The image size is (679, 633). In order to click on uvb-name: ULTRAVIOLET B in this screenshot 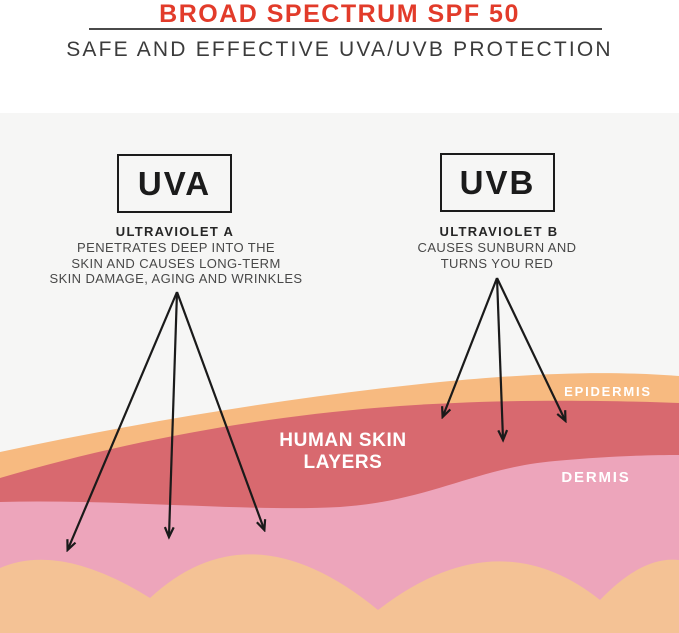, I will do `click(499, 231)`.